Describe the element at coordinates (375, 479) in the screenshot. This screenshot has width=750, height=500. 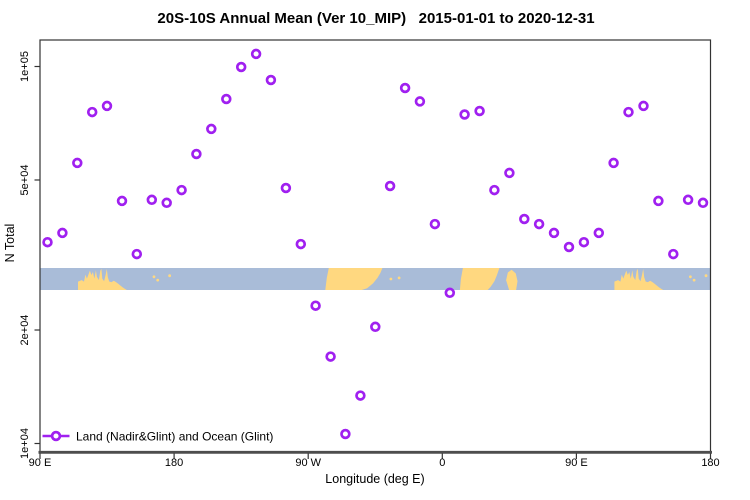
I see `x-axis-title: Longitude (deg E)` at that location.